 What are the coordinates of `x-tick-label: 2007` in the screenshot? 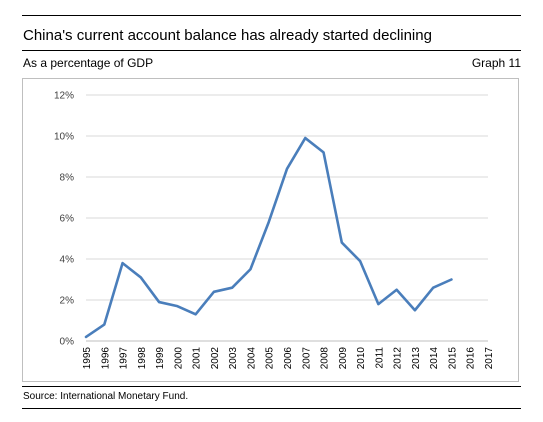 It's located at (306, 358).